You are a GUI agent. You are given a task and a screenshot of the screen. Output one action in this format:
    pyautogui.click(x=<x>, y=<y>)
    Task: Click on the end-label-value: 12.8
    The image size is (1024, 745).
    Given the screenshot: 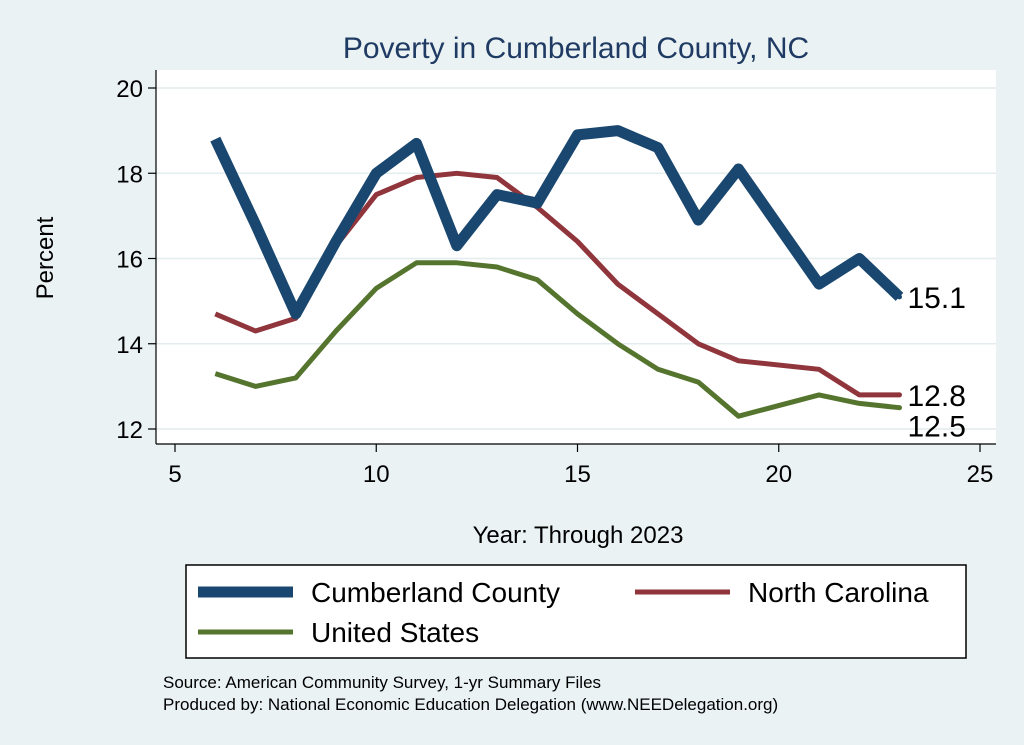 What is the action you would take?
    pyautogui.click(x=937, y=396)
    